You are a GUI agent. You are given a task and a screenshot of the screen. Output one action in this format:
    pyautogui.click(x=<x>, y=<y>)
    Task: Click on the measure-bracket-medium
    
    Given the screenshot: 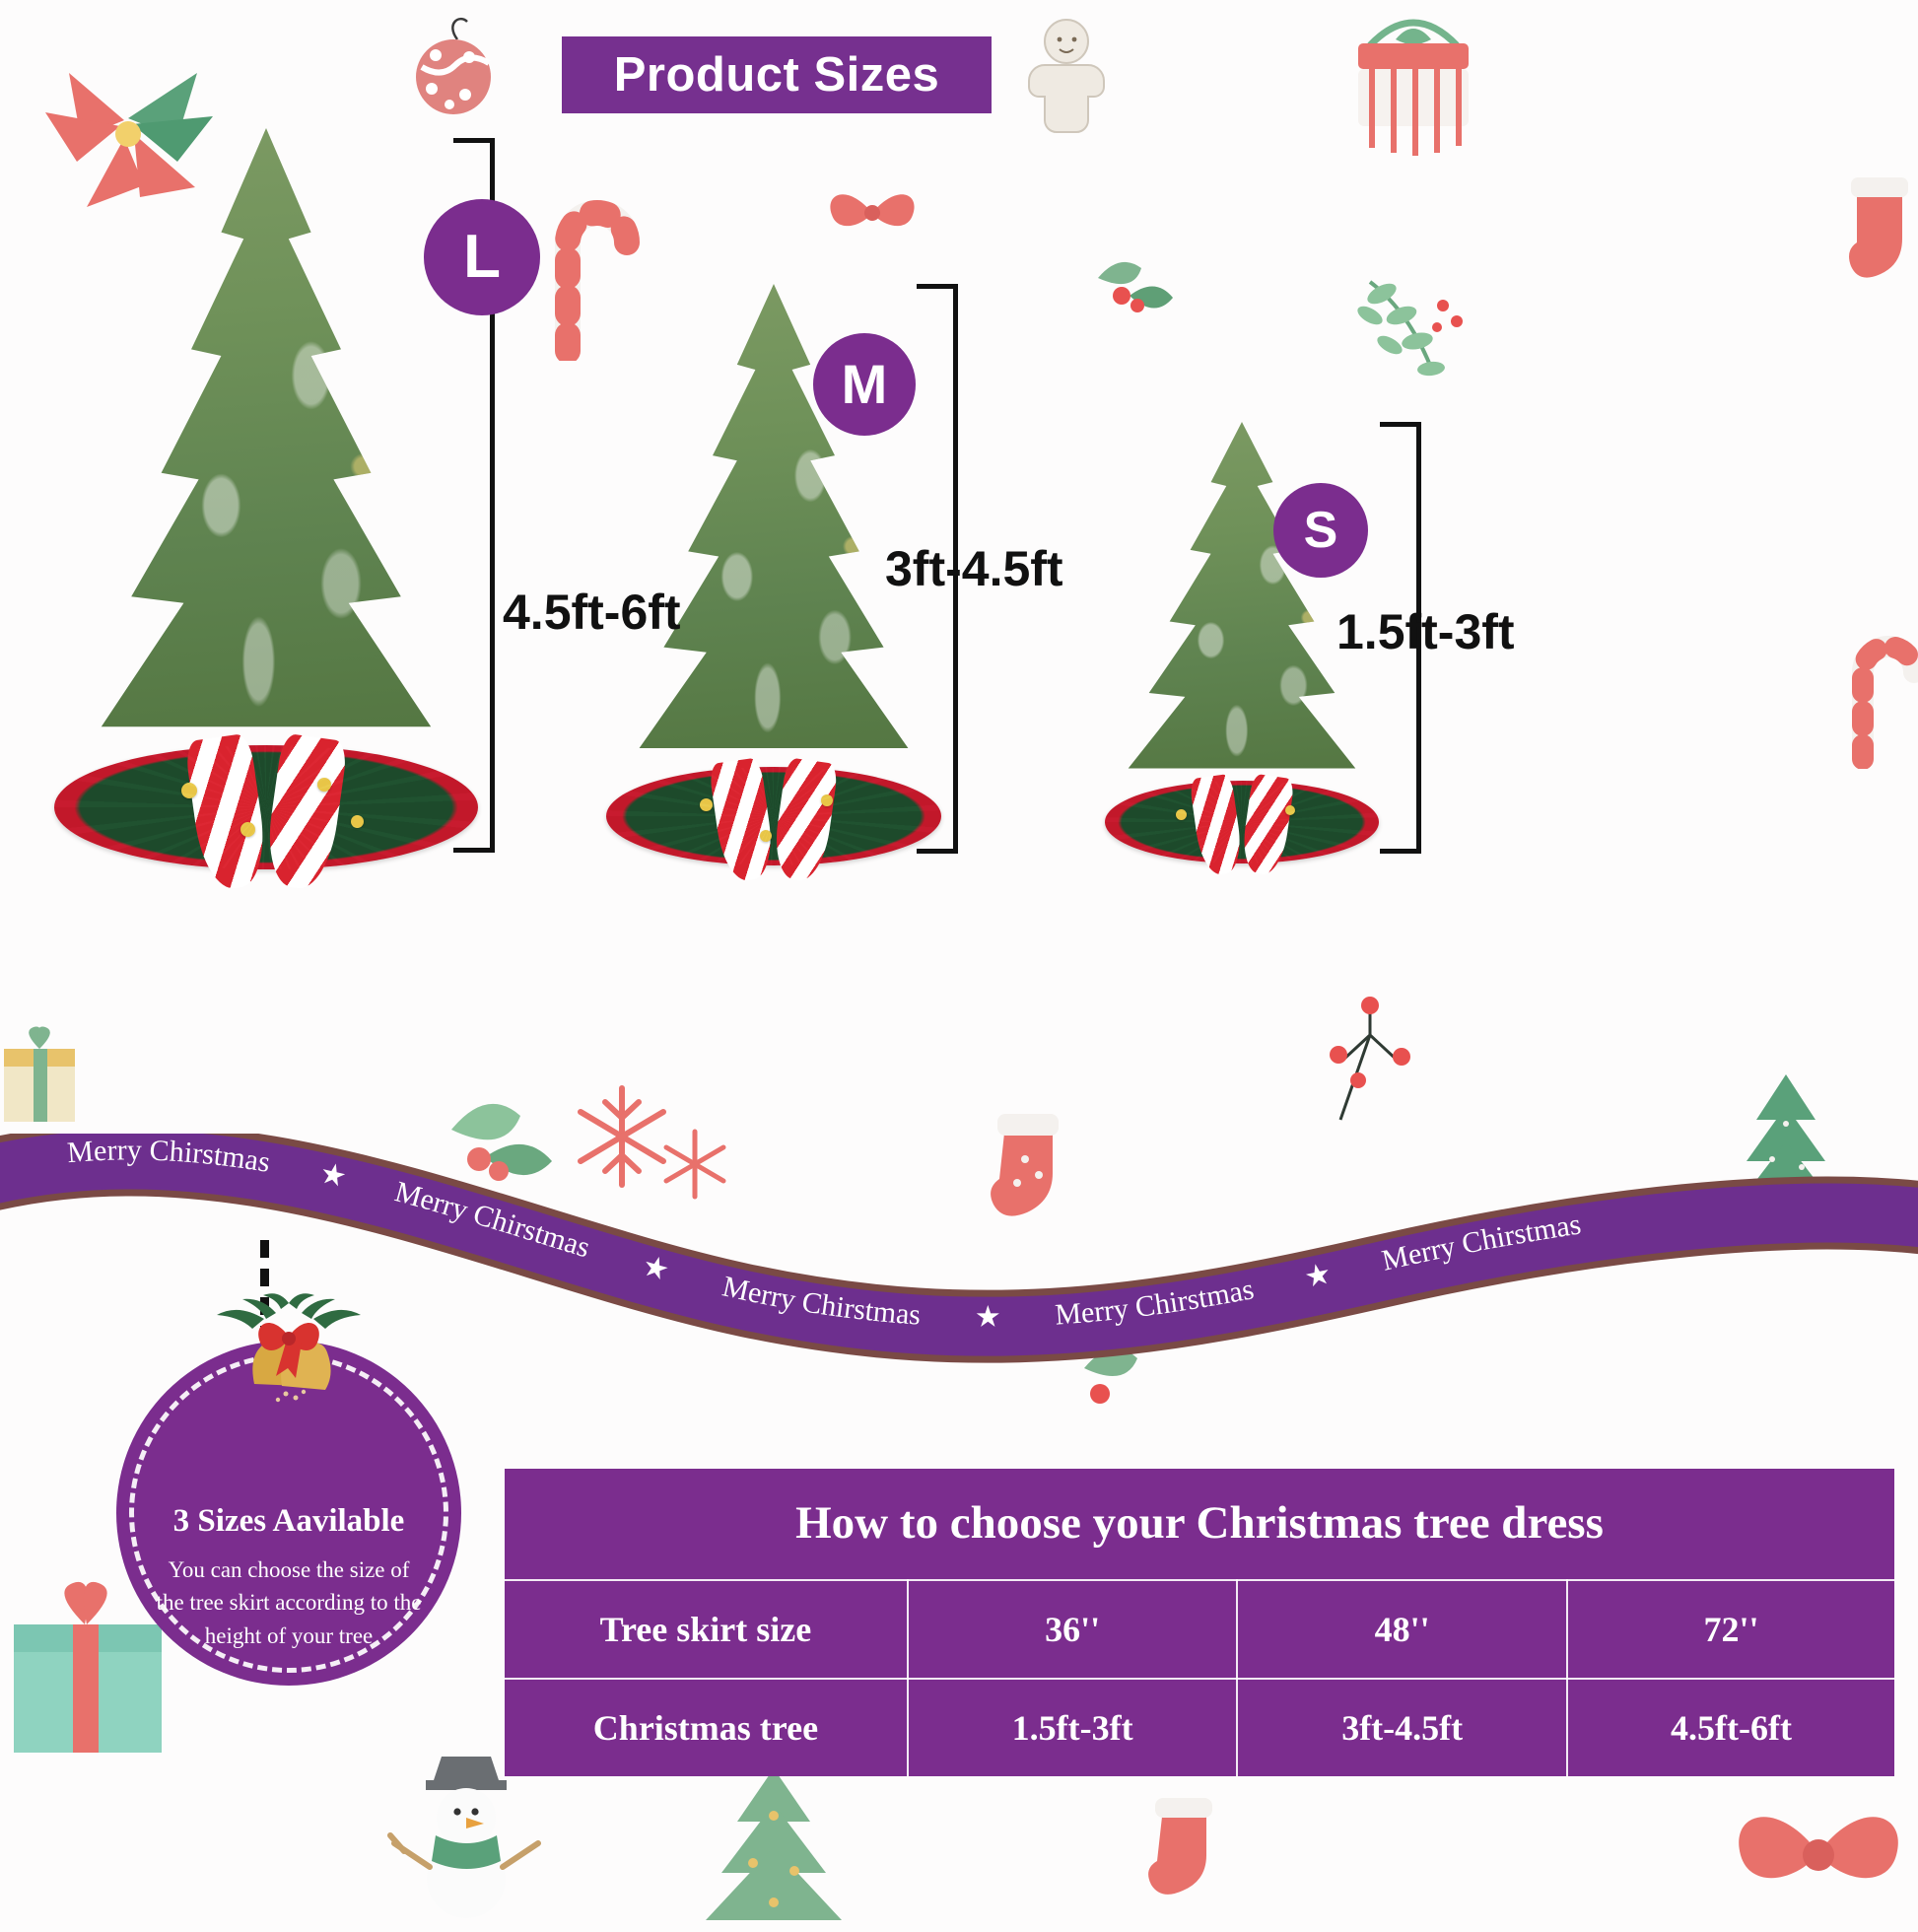 What is the action you would take?
    pyautogui.click(x=937, y=569)
    